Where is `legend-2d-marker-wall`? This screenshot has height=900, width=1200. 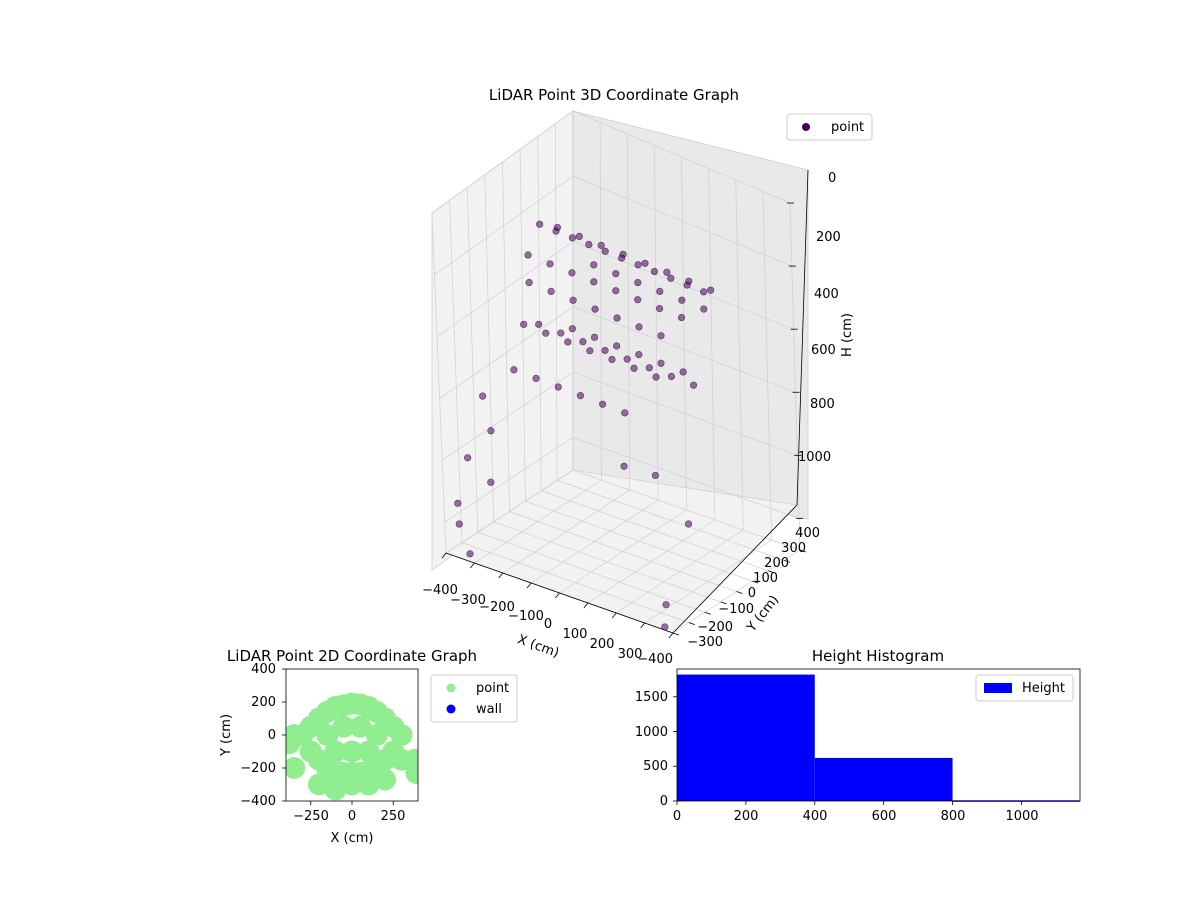
legend-2d-marker-wall is located at coordinates (451, 709).